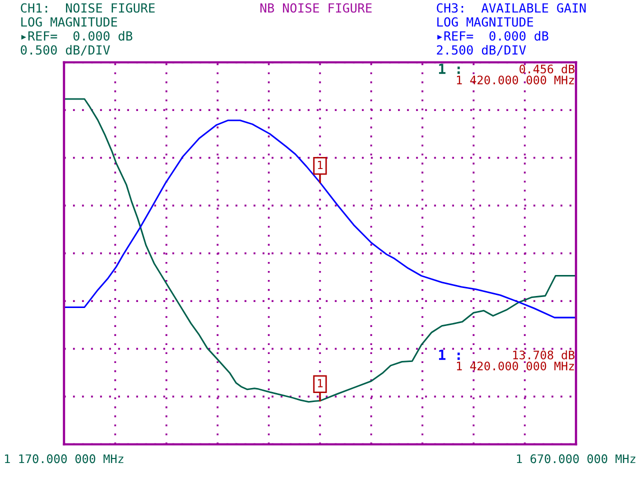  Describe the element at coordinates (449, 69) in the screenshot. I see `text: 1 :` at that location.